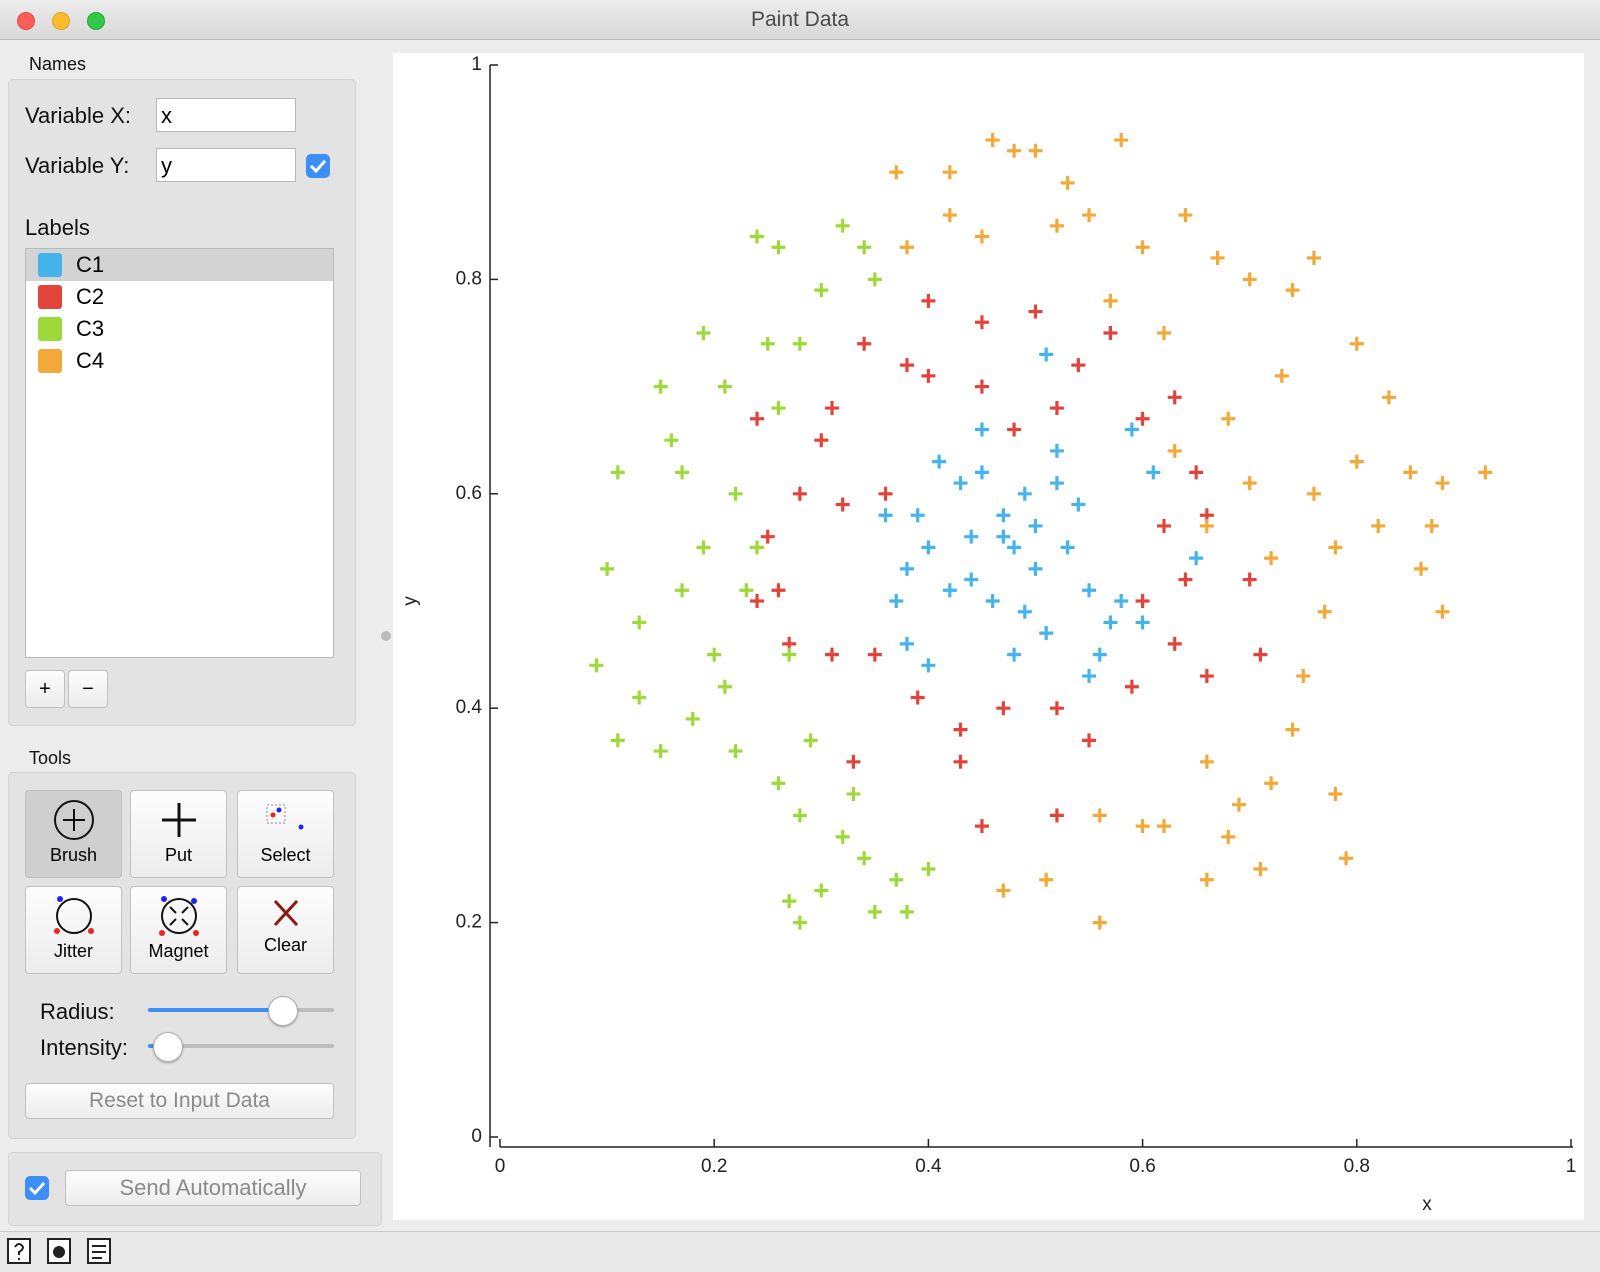 This screenshot has height=1272, width=1600. I want to click on x-axis-label: x, so click(1427, 1204).